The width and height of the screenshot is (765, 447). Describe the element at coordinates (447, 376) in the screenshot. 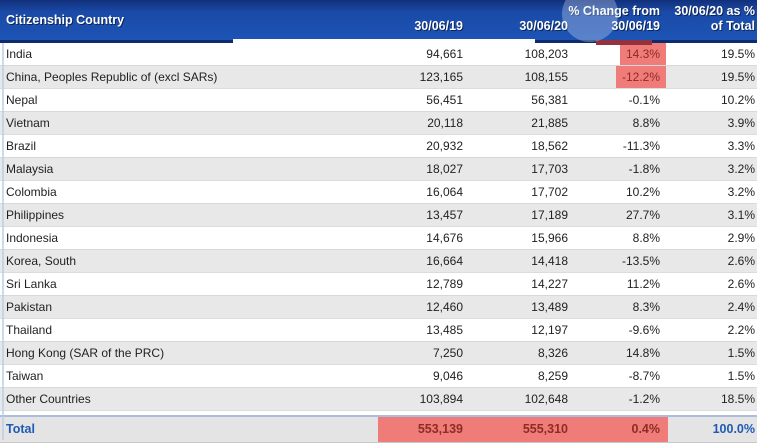

I see `value-2019-cell: 9,046` at that location.